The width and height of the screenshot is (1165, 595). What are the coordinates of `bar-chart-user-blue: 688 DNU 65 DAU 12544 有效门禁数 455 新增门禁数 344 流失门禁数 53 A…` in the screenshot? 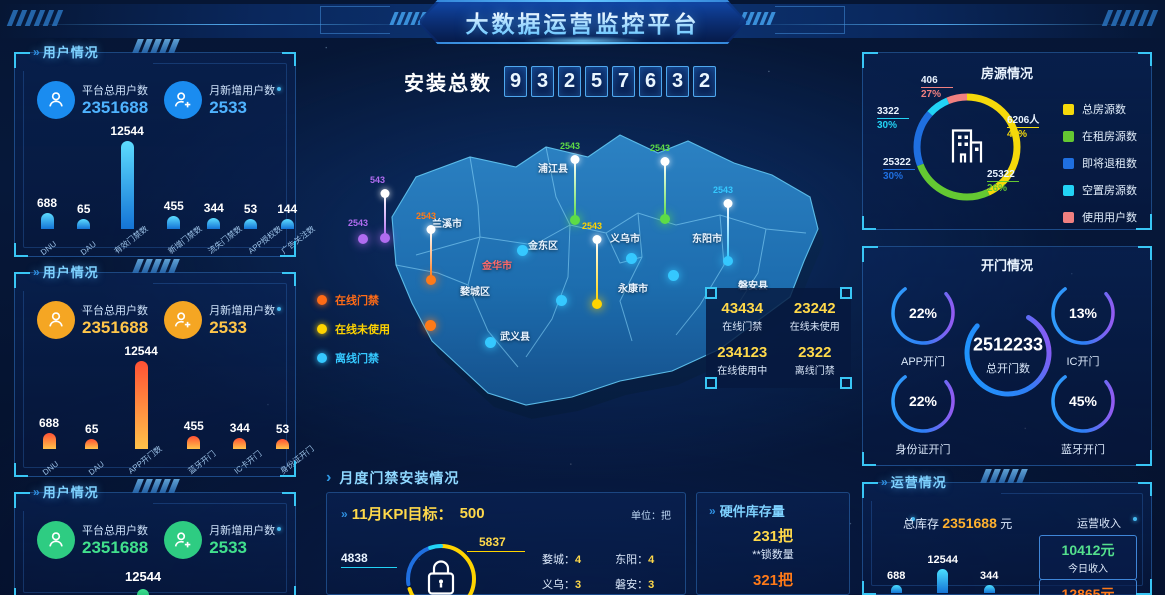 It's located at (177, 190).